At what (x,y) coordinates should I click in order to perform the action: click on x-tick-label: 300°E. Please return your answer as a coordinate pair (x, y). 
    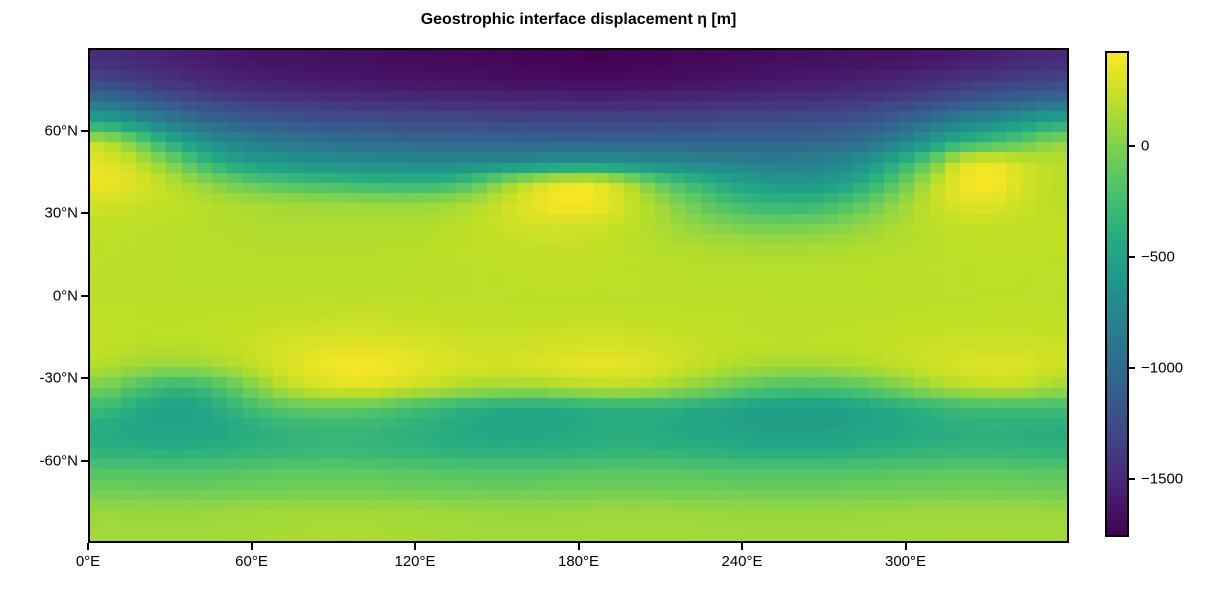
    Looking at the image, I should click on (905, 561).